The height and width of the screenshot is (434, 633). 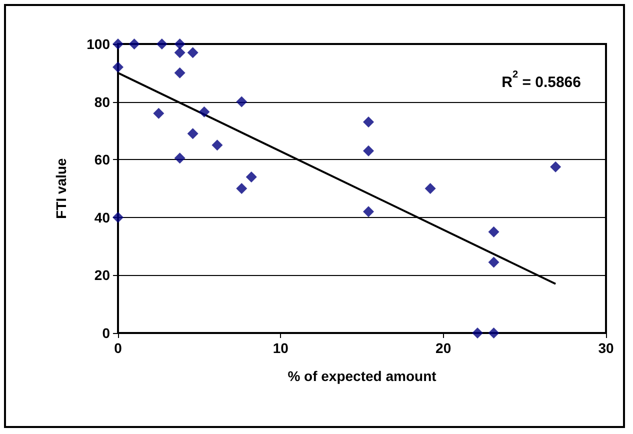 What do you see at coordinates (362, 376) in the screenshot?
I see `x-axis-title: % of expected amount` at bounding box center [362, 376].